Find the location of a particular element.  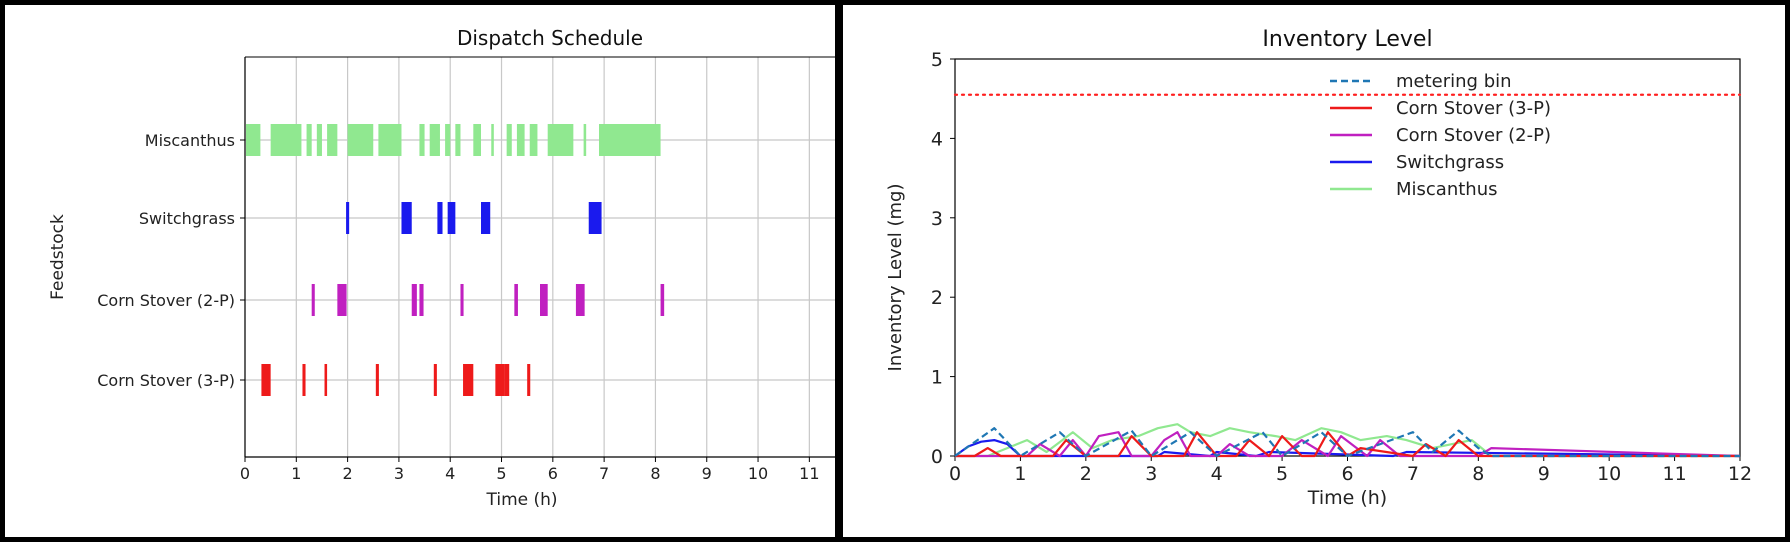

legend-label: metering bin is located at coordinates (1454, 81).